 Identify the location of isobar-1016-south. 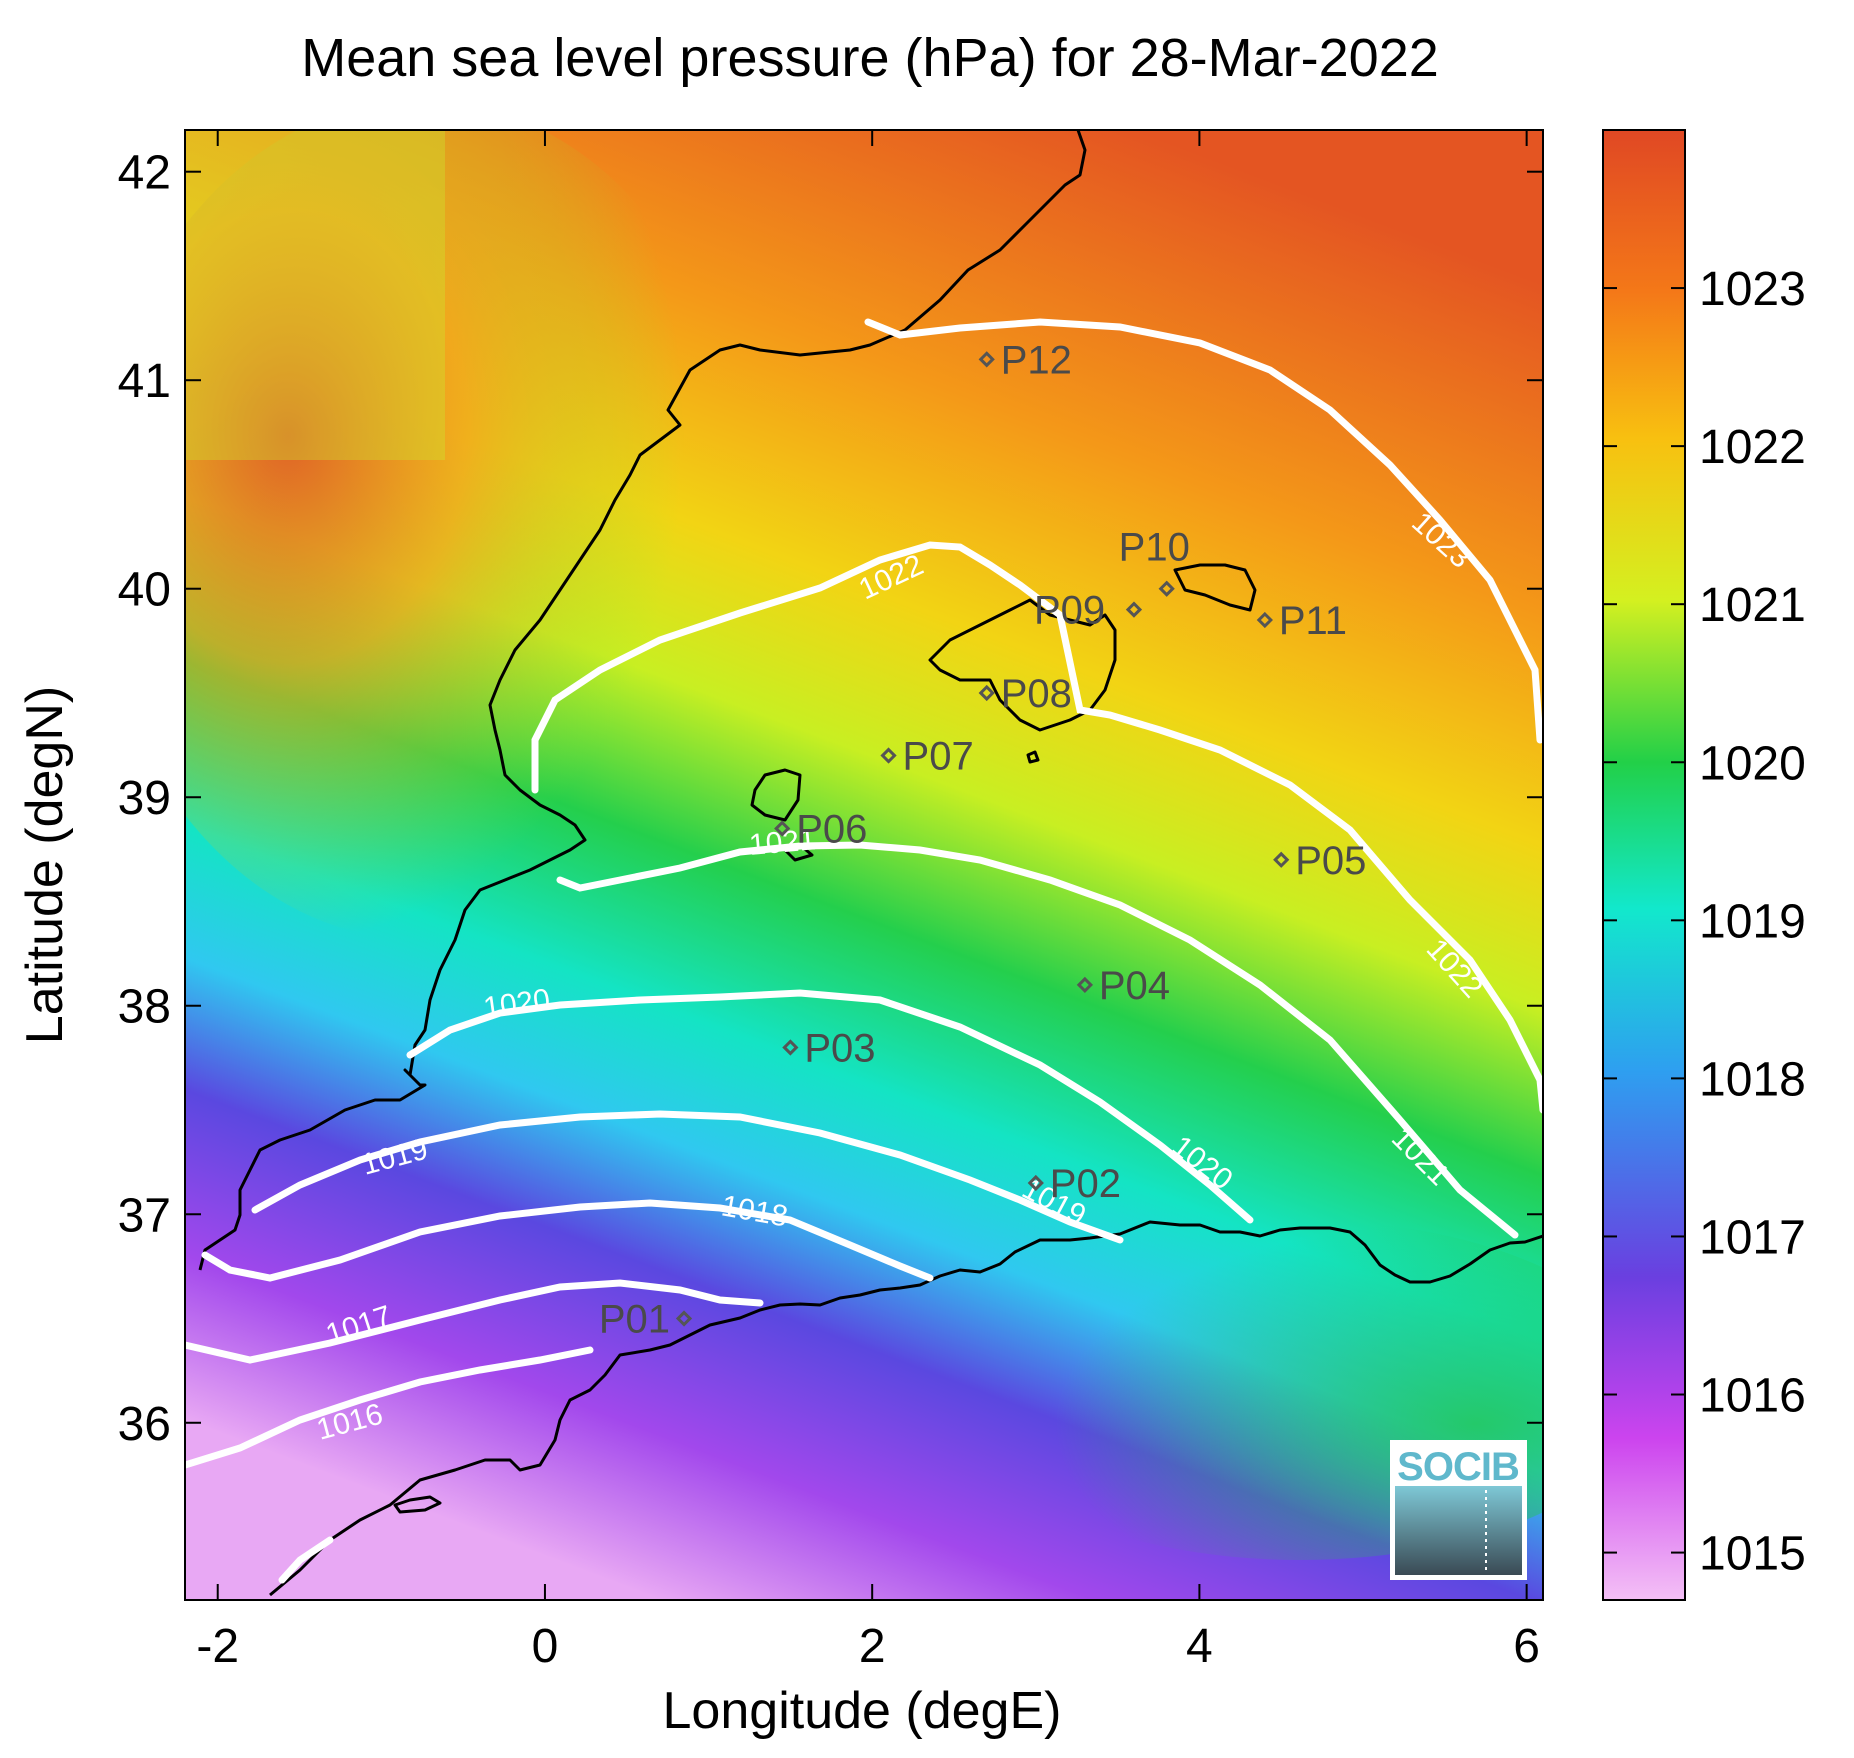
(306, 1560).